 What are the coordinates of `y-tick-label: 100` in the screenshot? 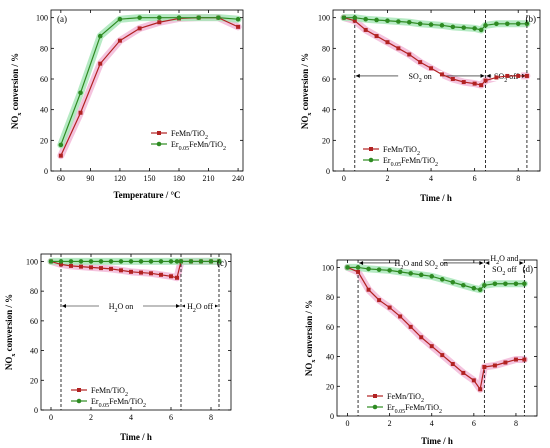 It's located at (42, 18).